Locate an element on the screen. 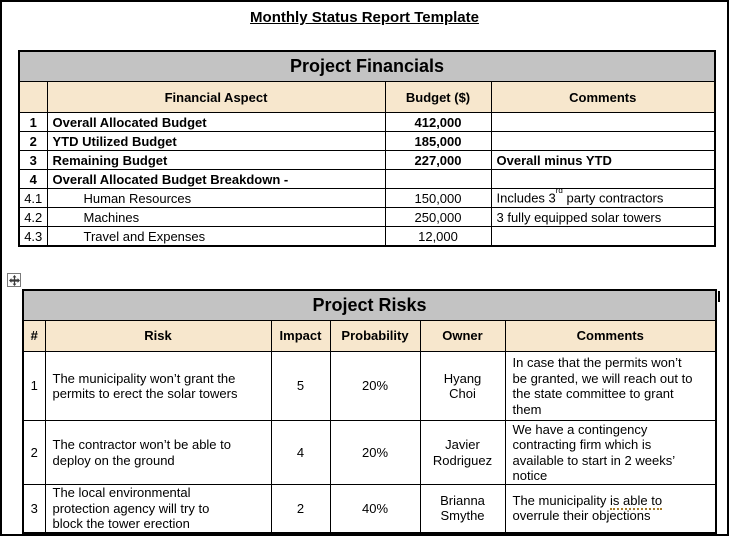  financial-row: 4 Overall Allocated Budget Breakdown - is located at coordinates (367, 179).